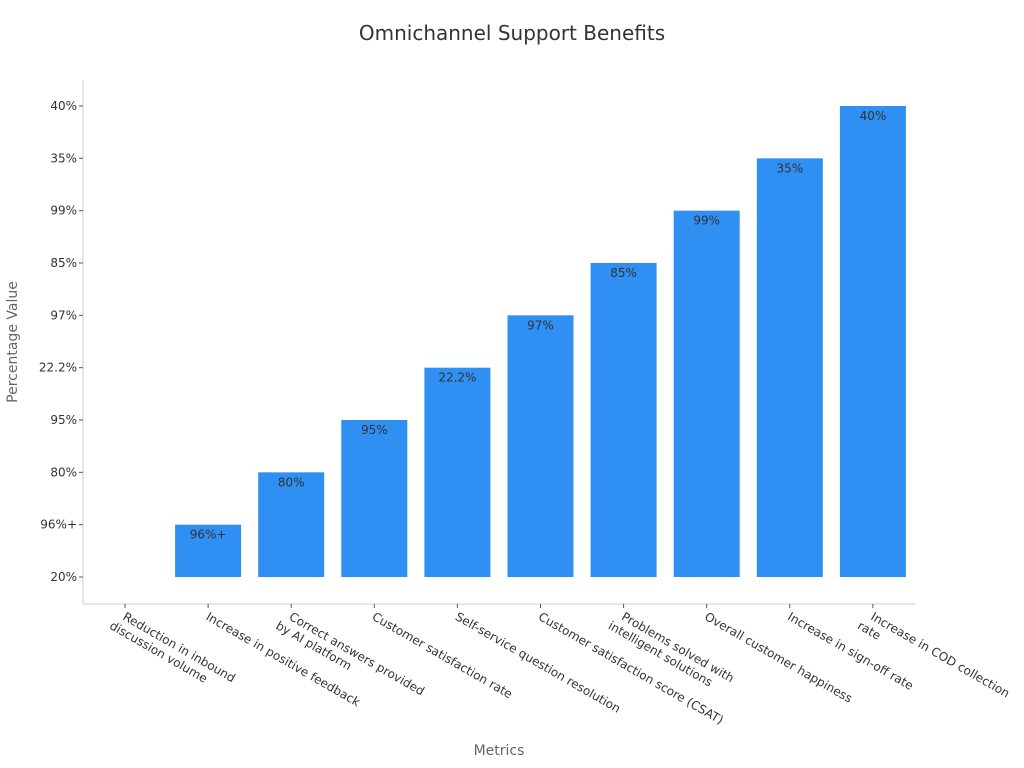 This screenshot has width=1024, height=768. Describe the element at coordinates (63, 577) in the screenshot. I see `y-tick-label: 20%` at that location.